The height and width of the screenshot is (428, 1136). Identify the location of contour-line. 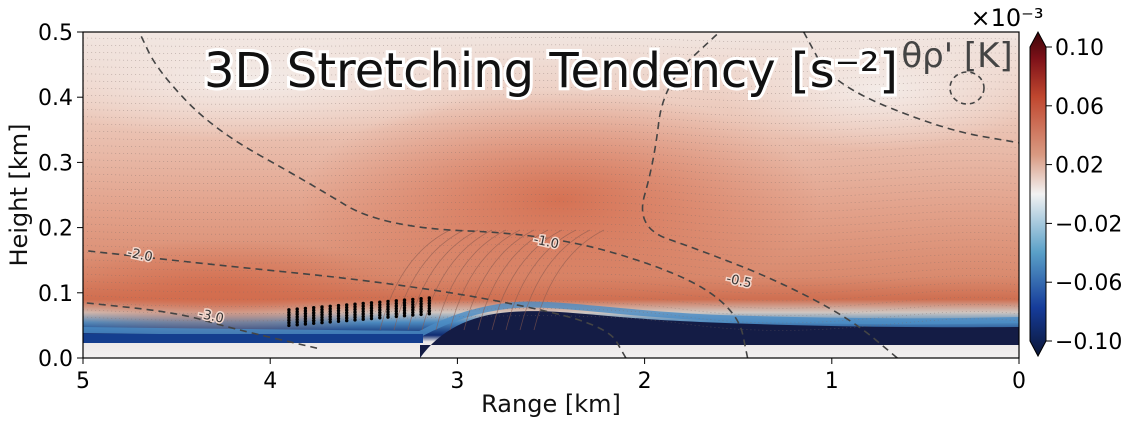
(355, 303).